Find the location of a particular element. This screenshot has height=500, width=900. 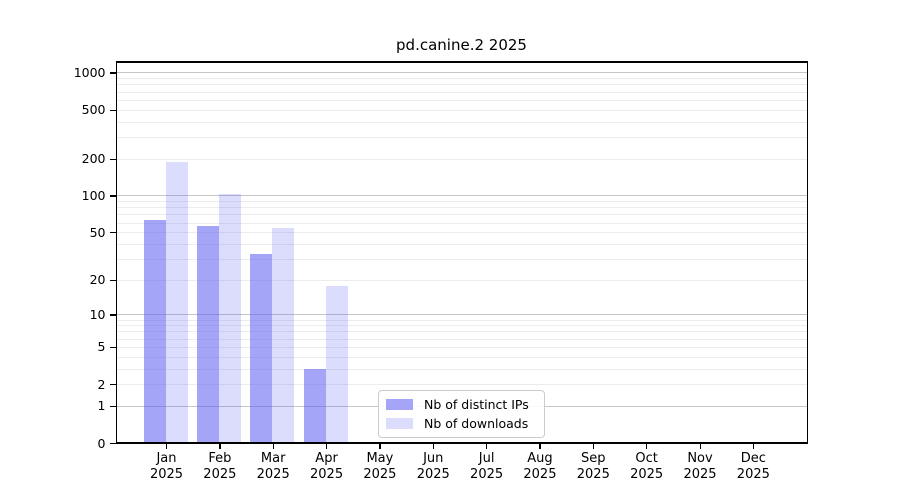

plot-spine-bottom is located at coordinates (461, 443).